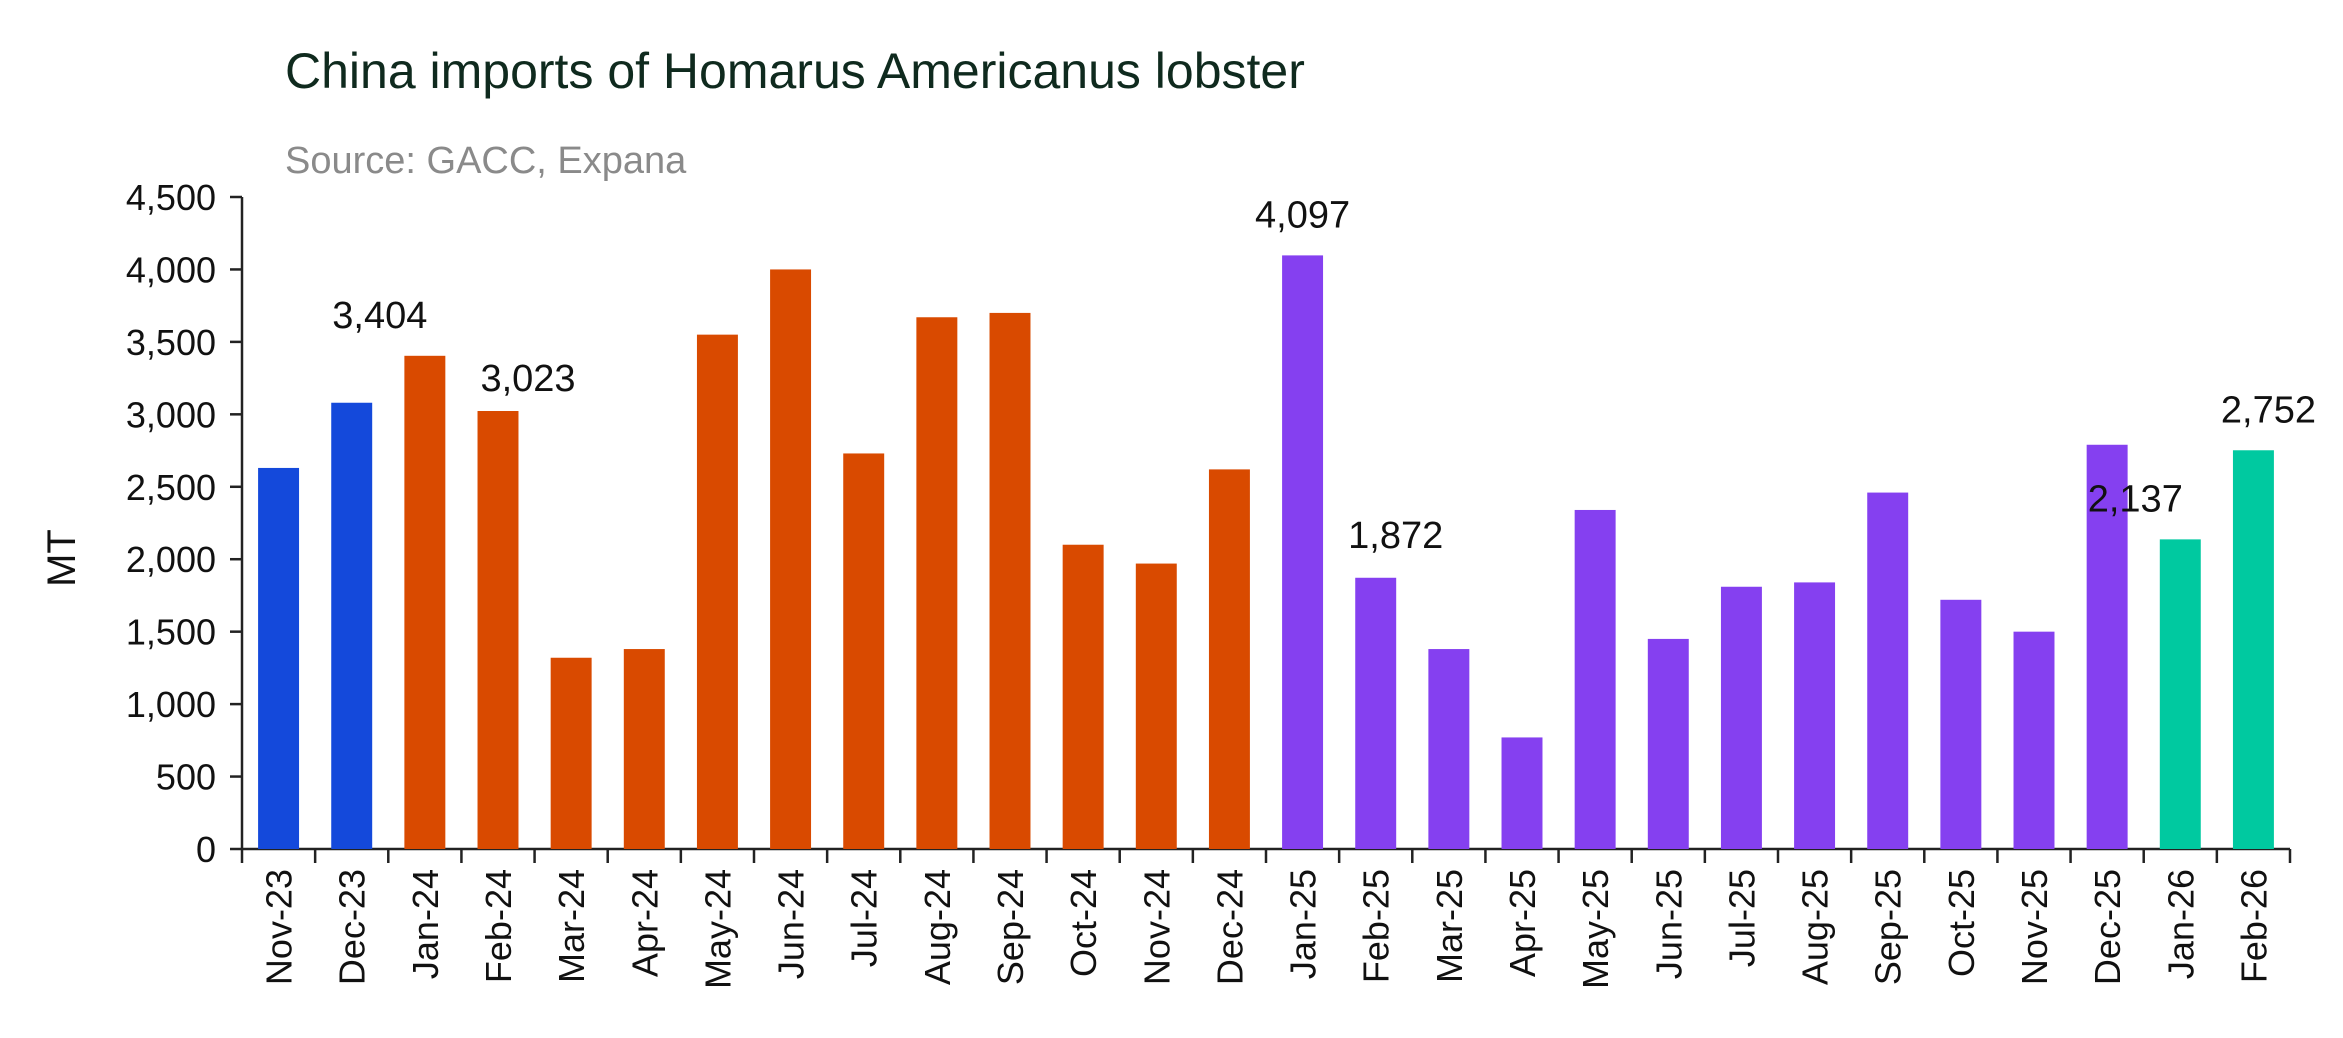  I want to click on x-tick-label: Feb-26, so click(2253, 926).